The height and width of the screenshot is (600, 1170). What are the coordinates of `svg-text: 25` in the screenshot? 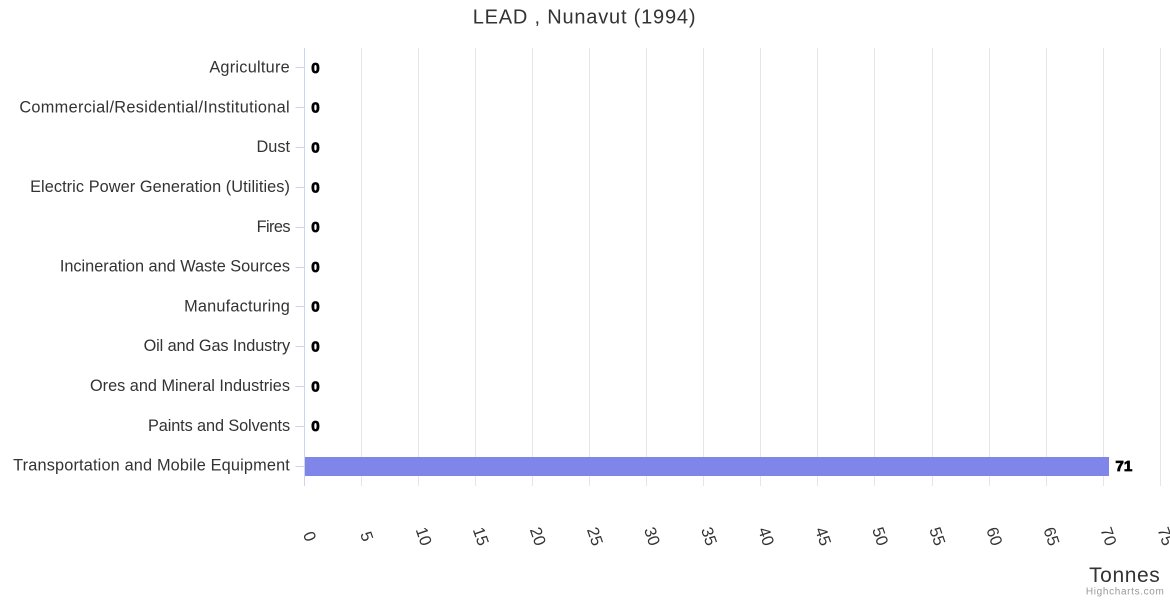 It's located at (594, 536).